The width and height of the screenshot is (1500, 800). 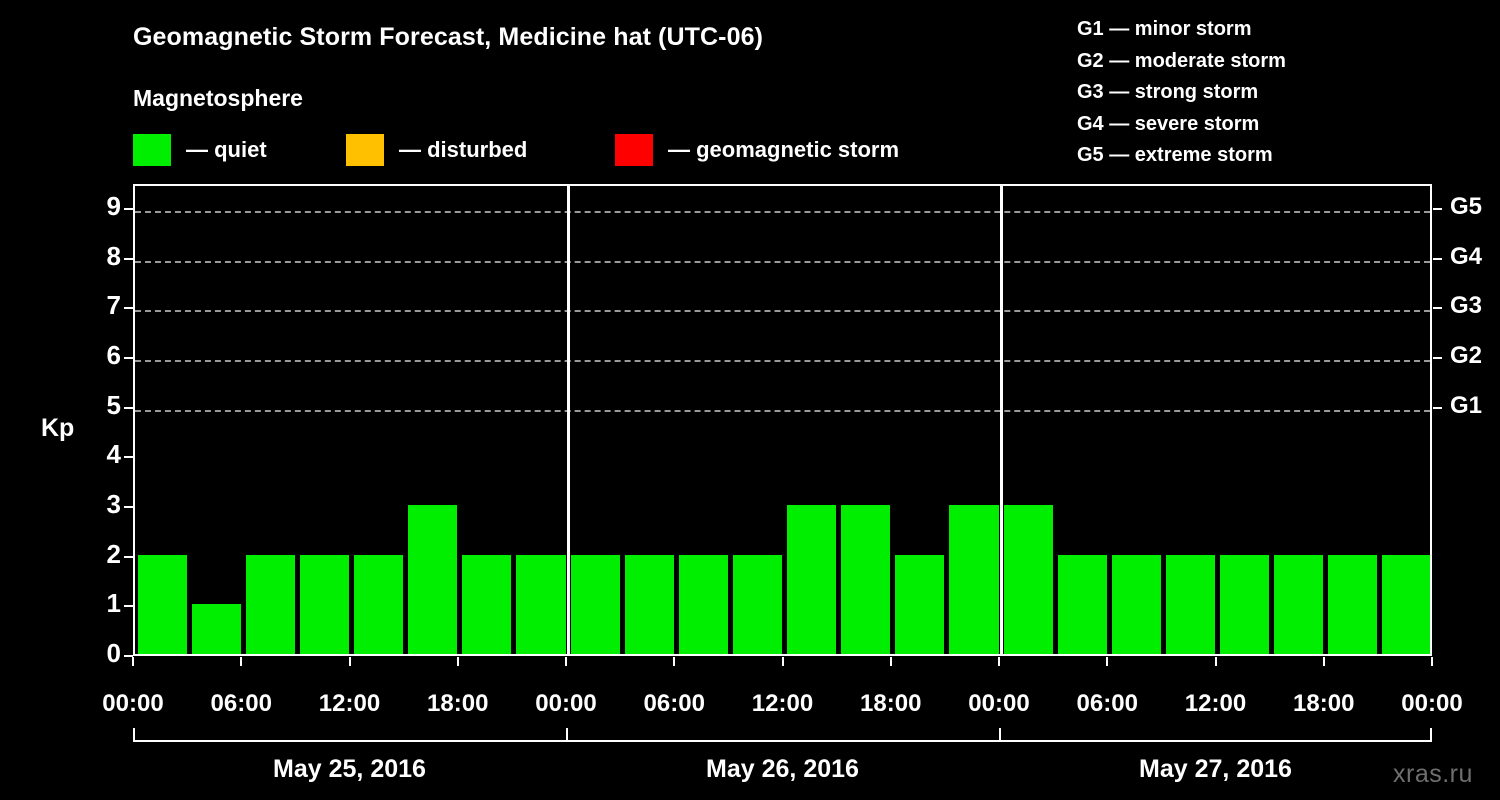 What do you see at coordinates (999, 703) in the screenshot?
I see `x-tick-label-8: 00:00` at bounding box center [999, 703].